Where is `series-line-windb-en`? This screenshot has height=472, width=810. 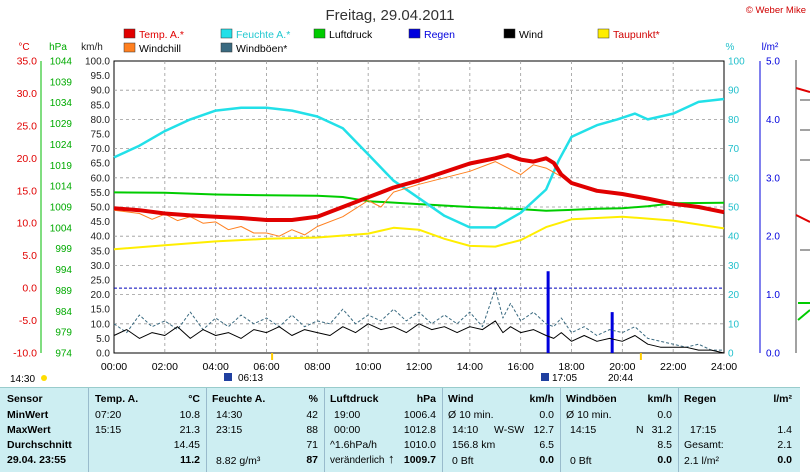
series-line-windb-en is located at coordinates (418, 319).